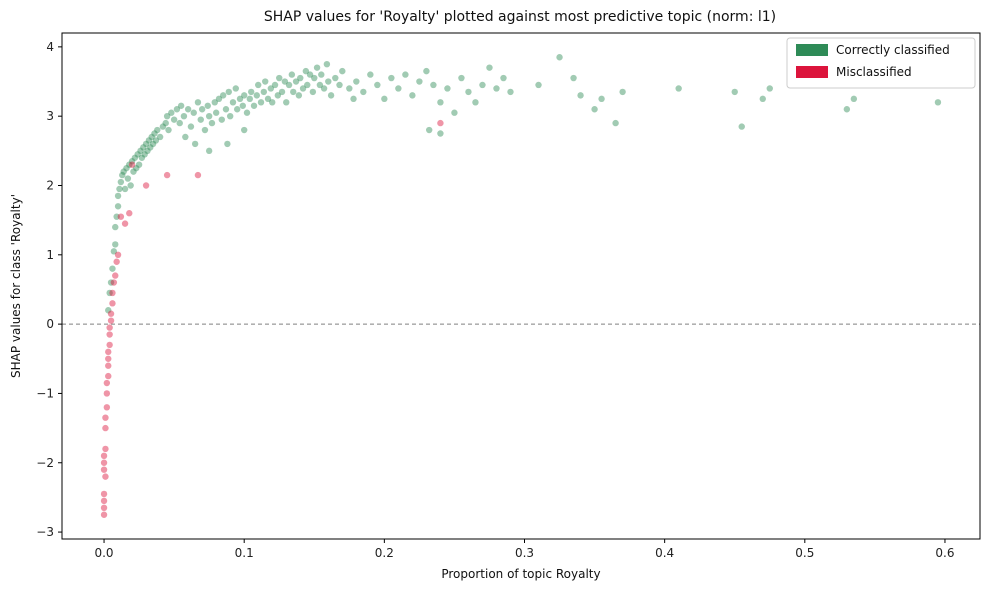  Describe the element at coordinates (874, 72) in the screenshot. I see `legend-label-misclassified: Misclassified` at that location.